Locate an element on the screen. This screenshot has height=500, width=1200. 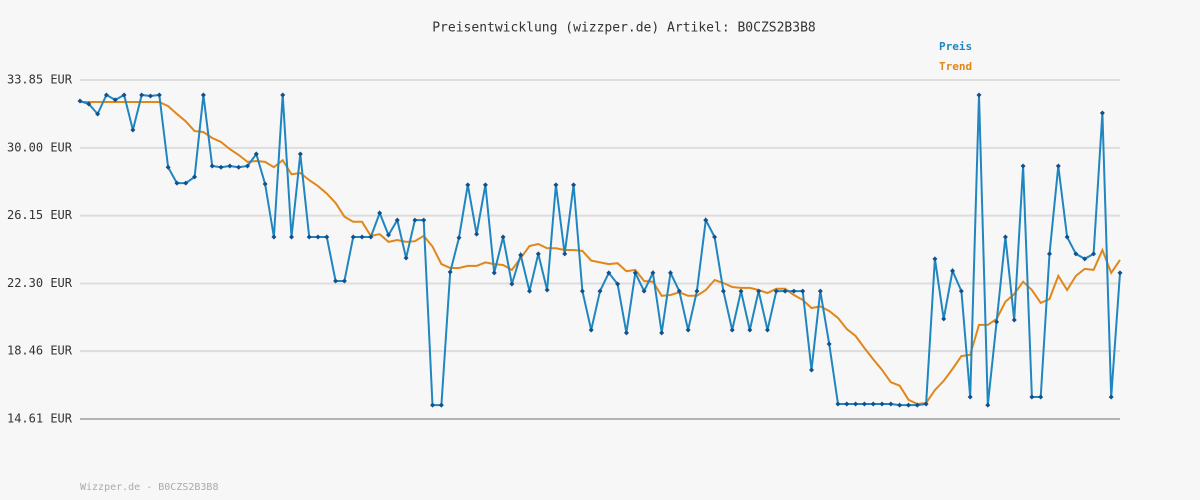
y-tick-label: 26.15 EUR is located at coordinates (40, 215).